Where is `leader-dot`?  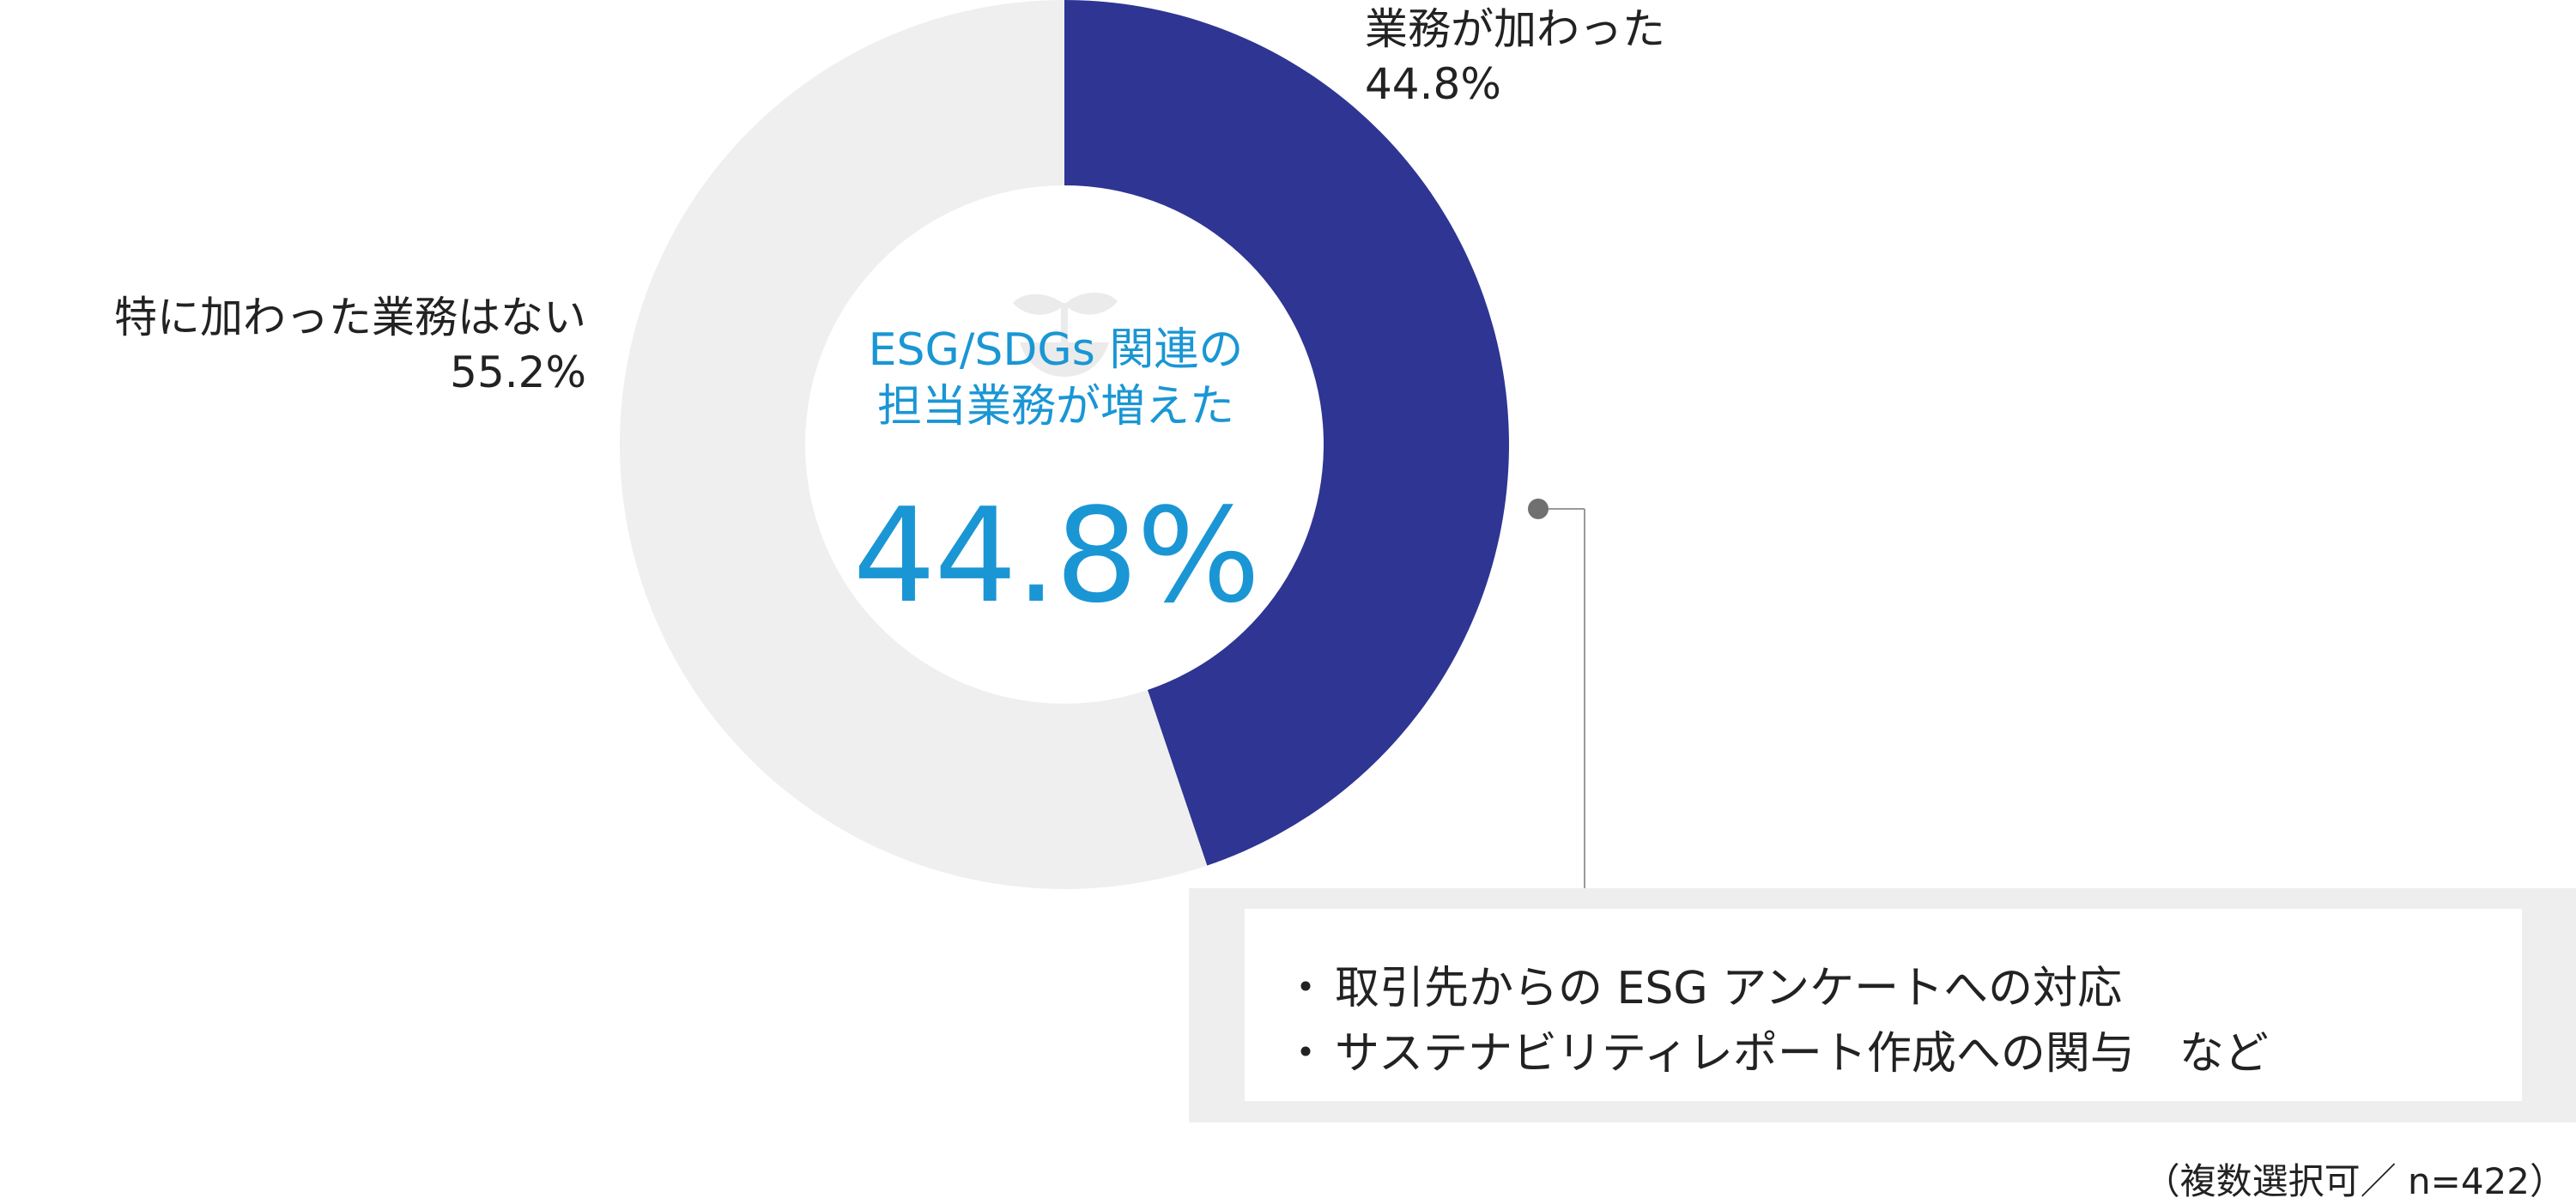 leader-dot is located at coordinates (1538, 509).